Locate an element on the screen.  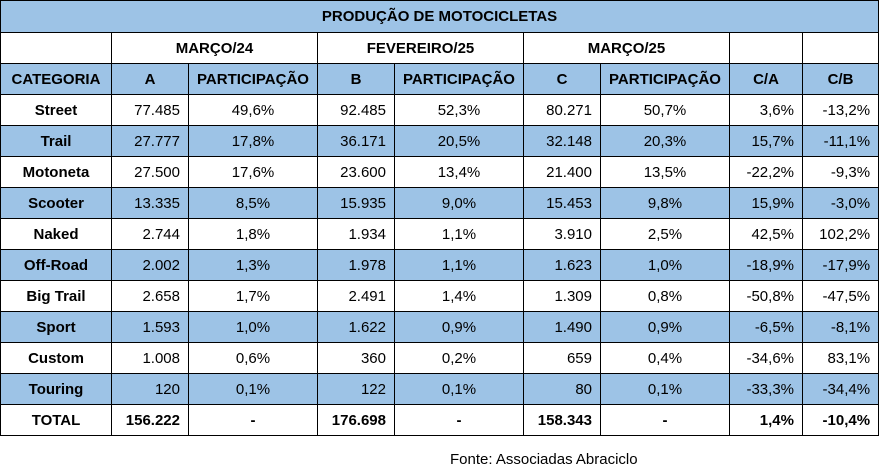
value-cell: 9,0% is located at coordinates (459, 203).